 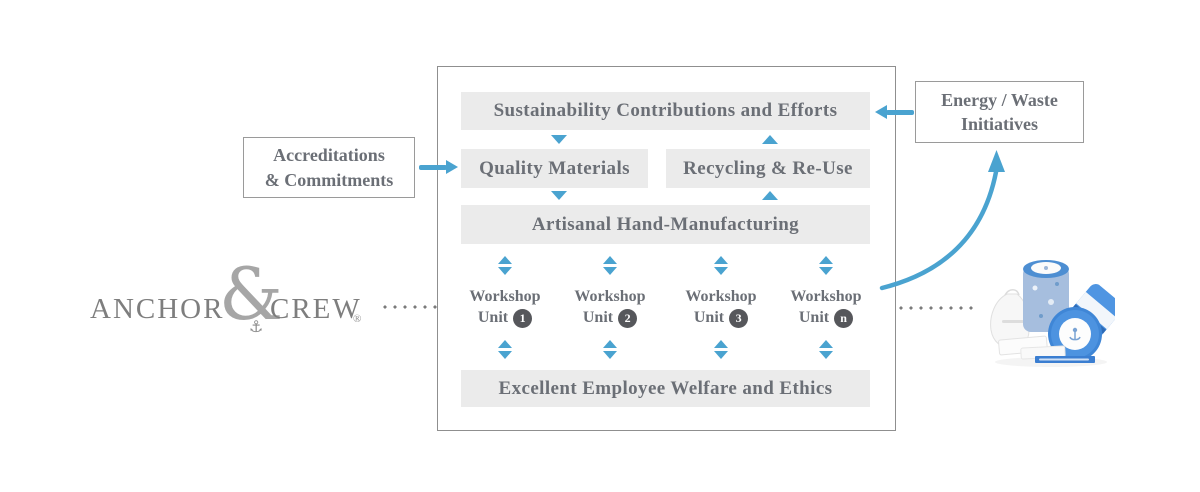 I want to click on energy-line1: Energy / Waste, so click(x=999, y=99).